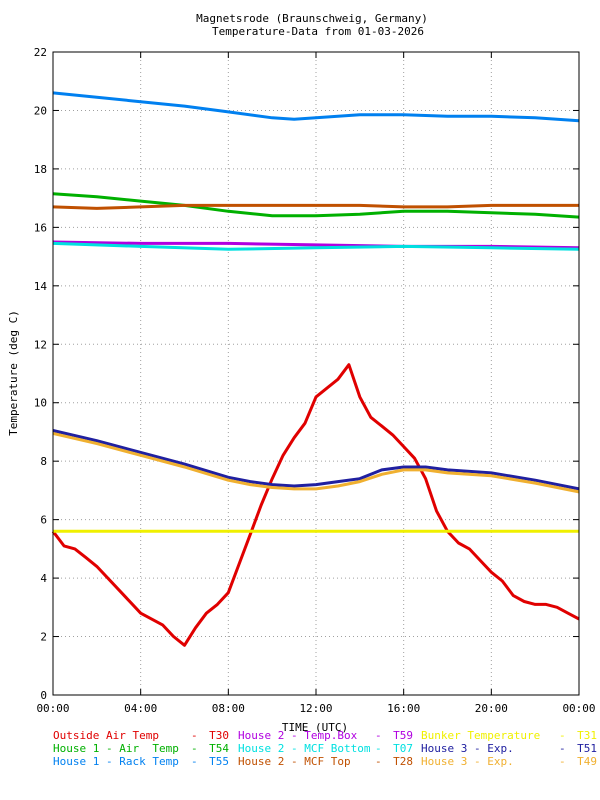 This screenshot has height=800, width=600. Describe the element at coordinates (587, 735) in the screenshot. I see `legend-code: T31` at that location.